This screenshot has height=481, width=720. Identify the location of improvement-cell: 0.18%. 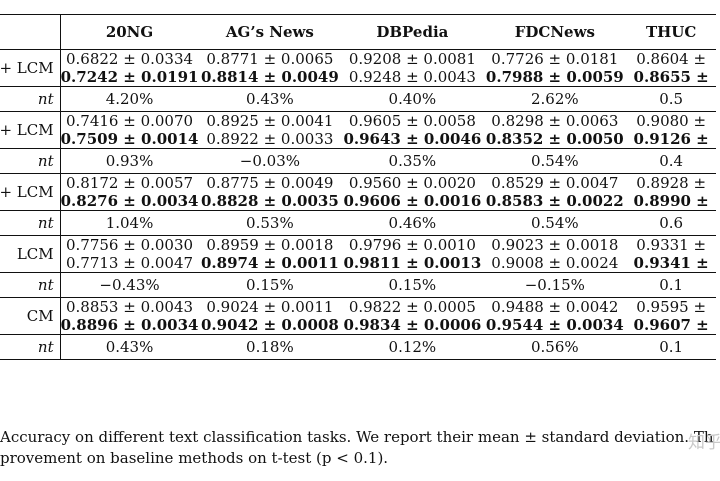
(270, 347).